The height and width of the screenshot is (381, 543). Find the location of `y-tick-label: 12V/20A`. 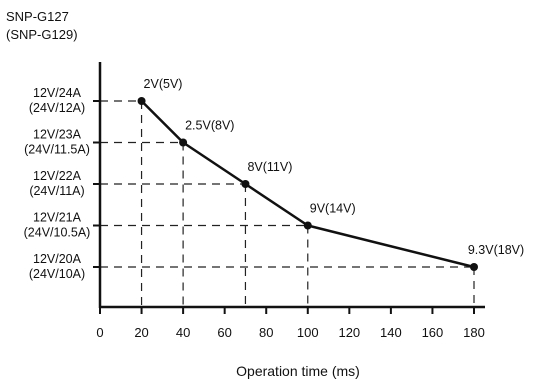

y-tick-label: 12V/20A is located at coordinates (57, 259).